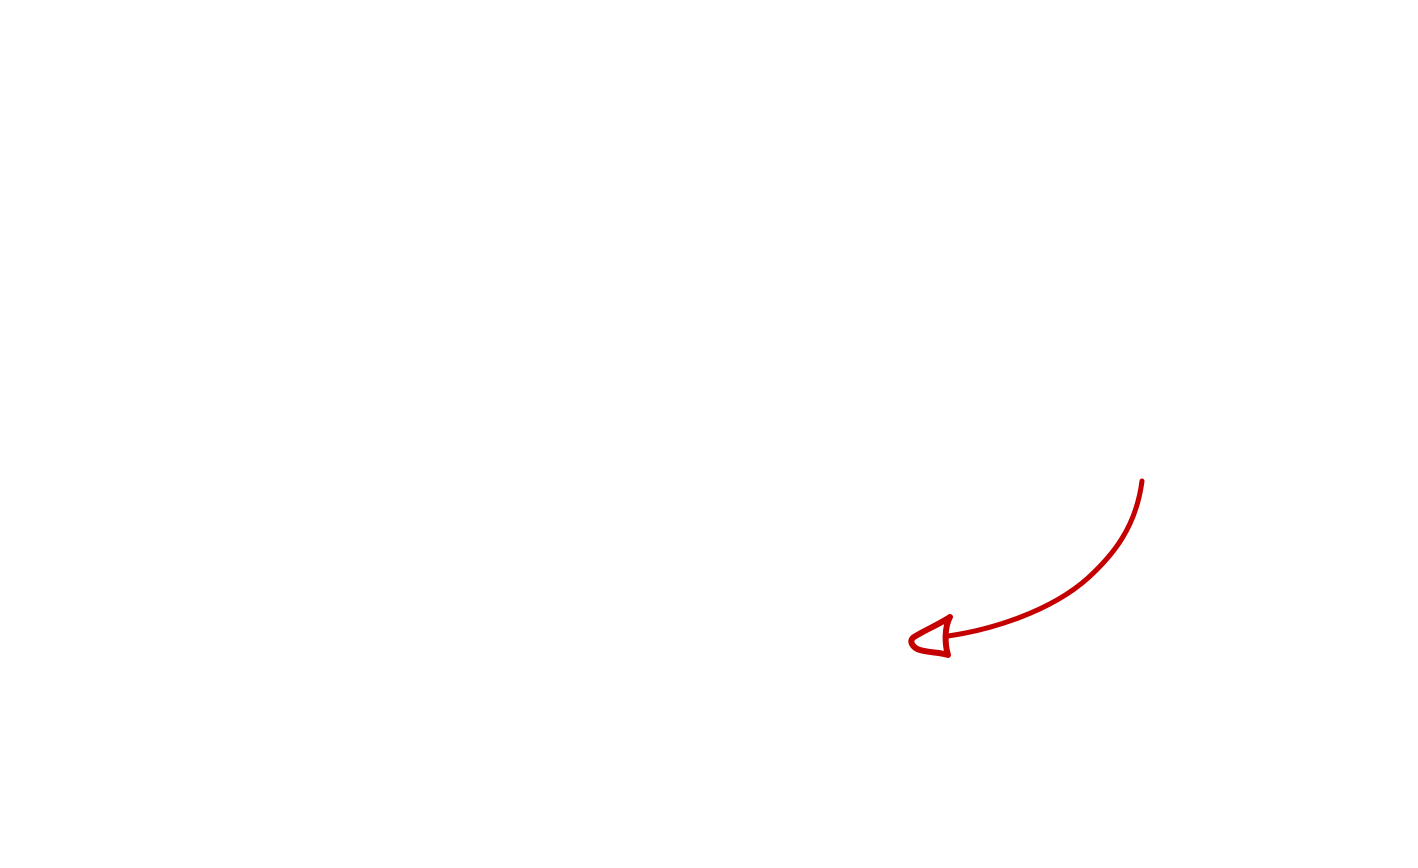 This screenshot has width=1418, height=868. What do you see at coordinates (930, 636) in the screenshot?
I see `arrow-head` at bounding box center [930, 636].